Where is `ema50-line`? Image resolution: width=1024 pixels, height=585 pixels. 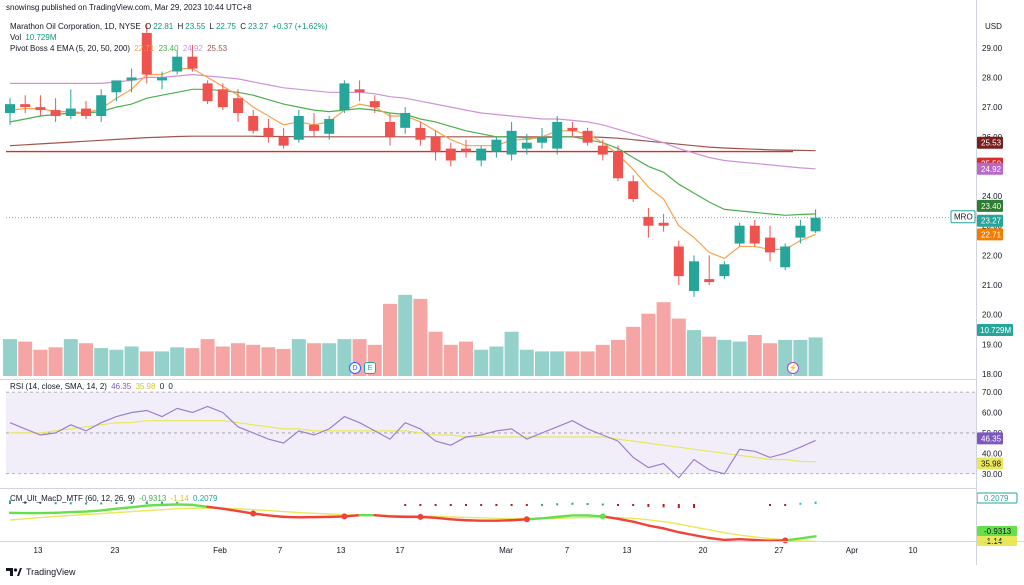
ema50-line is located at coordinates (413, 121).